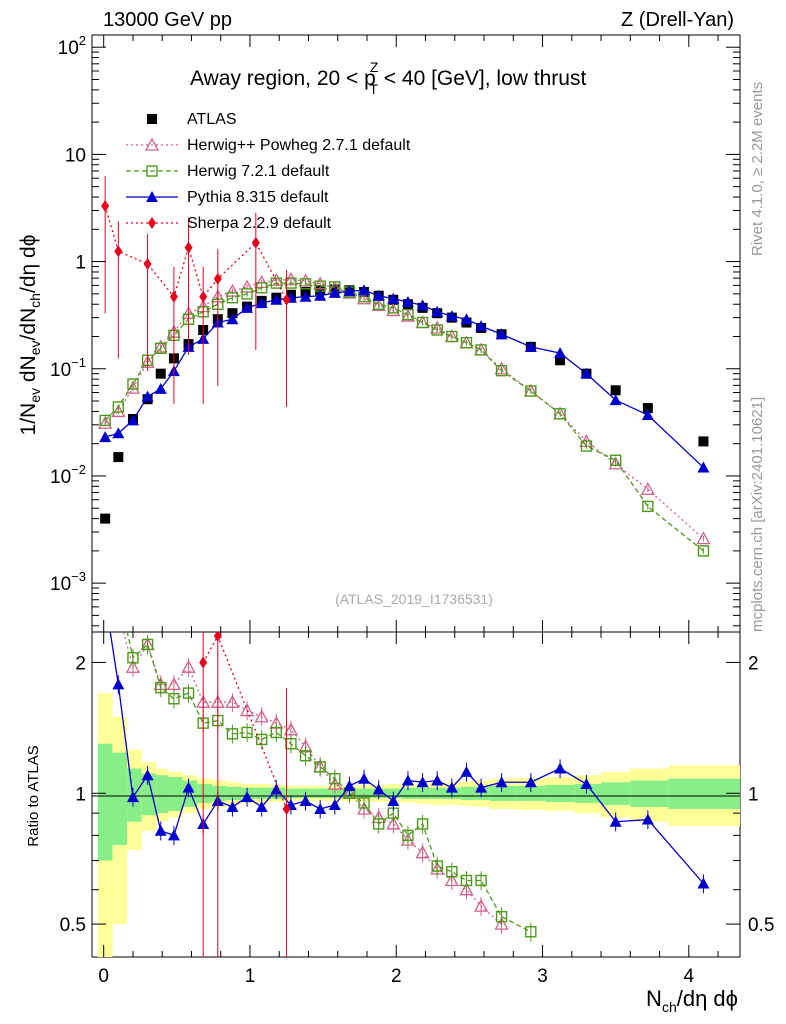 This screenshot has height=1024, width=786. What do you see at coordinates (258, 171) in the screenshot?
I see `legend-label: Herwig 7.2.1 default` at bounding box center [258, 171].